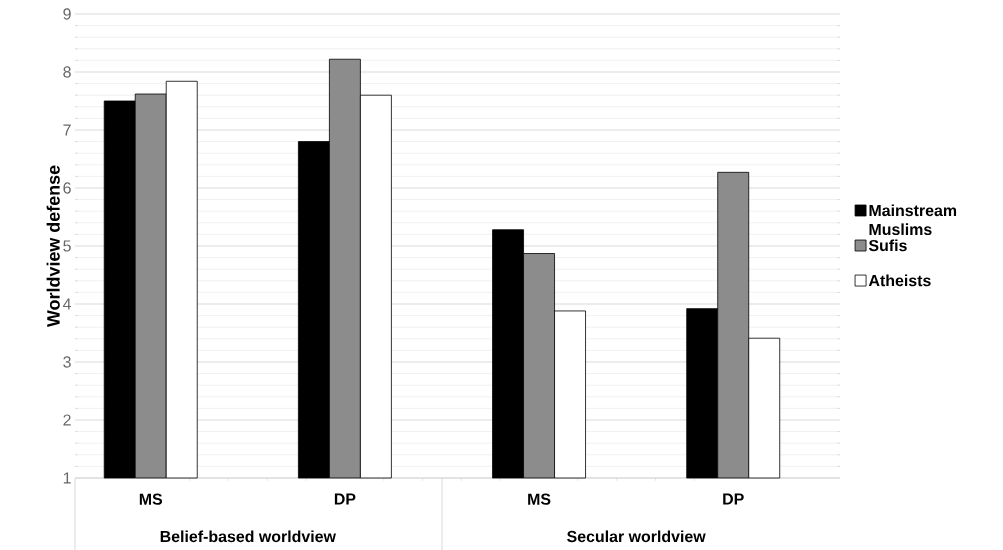 The image size is (1003, 550). Describe the element at coordinates (248, 536) in the screenshot. I see `text: Belief-based worldview` at that location.